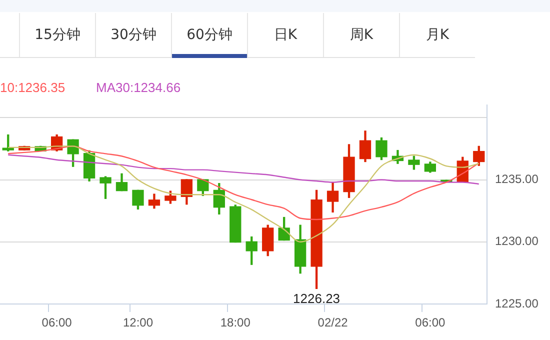 This screenshot has width=550, height=340. What do you see at coordinates (133, 35) in the screenshot?
I see `text: 30分钟` at bounding box center [133, 35].